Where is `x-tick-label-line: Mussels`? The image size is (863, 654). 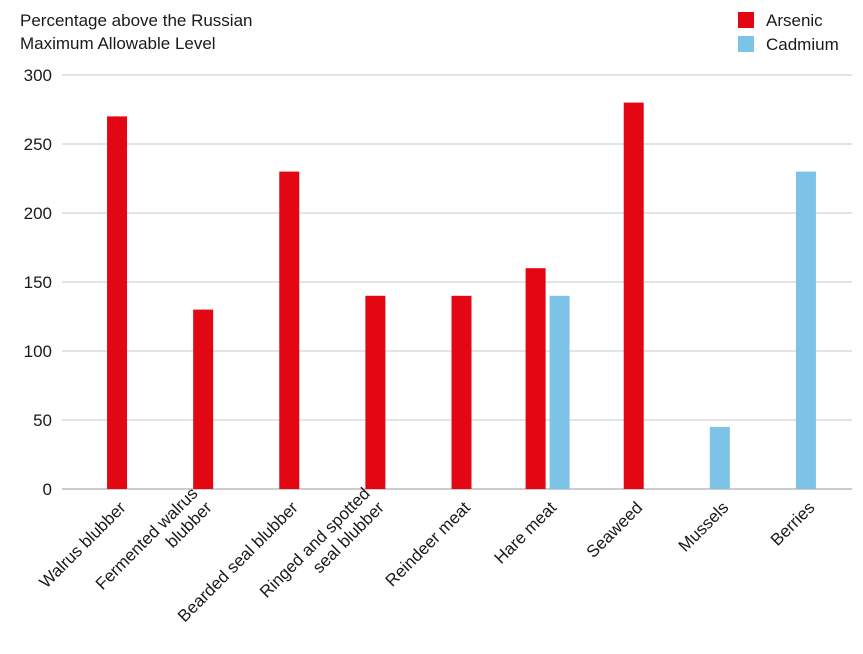
x-tick-label-line: Mussels is located at coordinates (704, 527).